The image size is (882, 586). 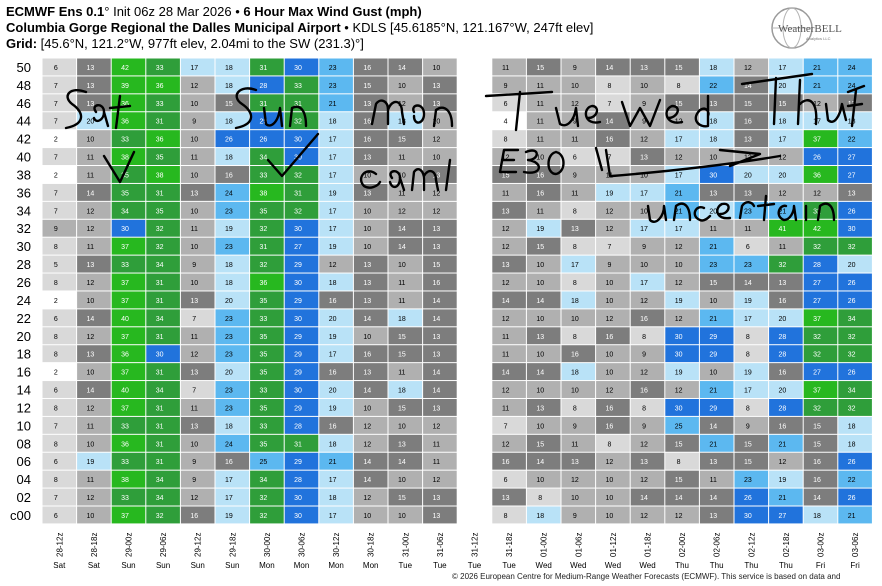 I want to click on cell-value: 36, so click(x=817, y=175).